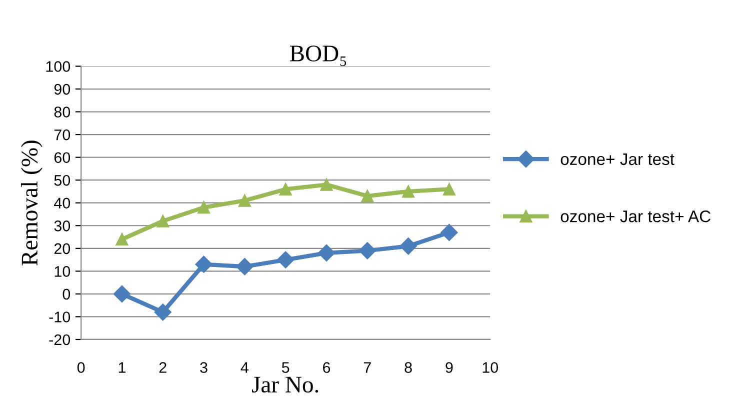  What do you see at coordinates (286, 367) in the screenshot?
I see `x-tick-label: 5` at bounding box center [286, 367].